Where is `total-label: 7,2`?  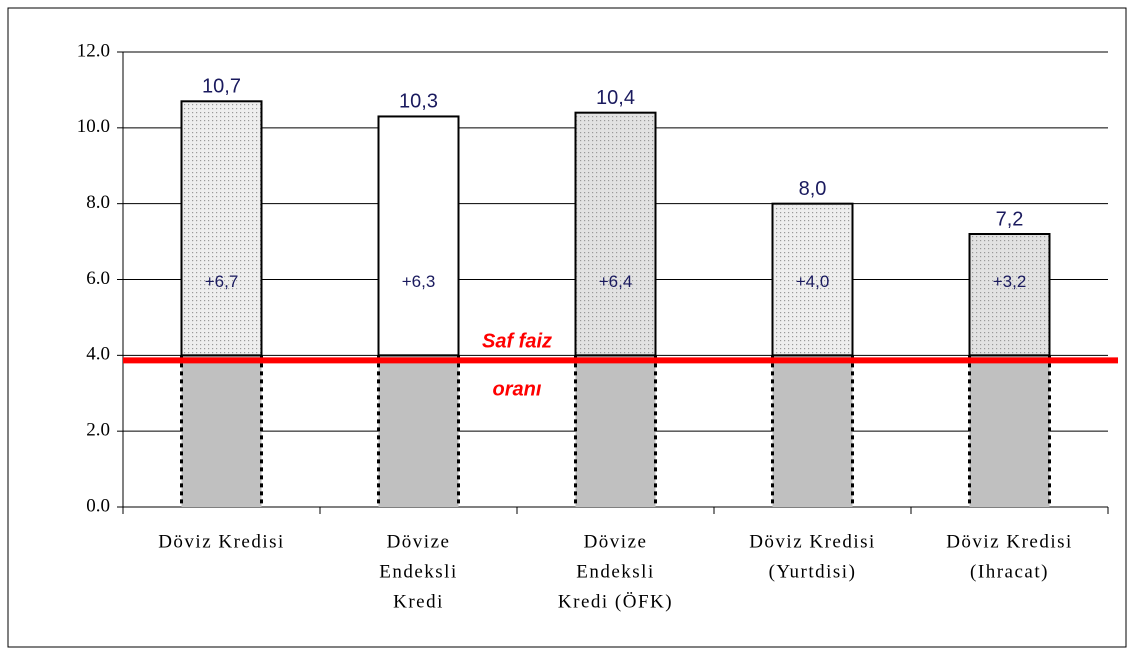
total-label: 7,2 is located at coordinates (1010, 219).